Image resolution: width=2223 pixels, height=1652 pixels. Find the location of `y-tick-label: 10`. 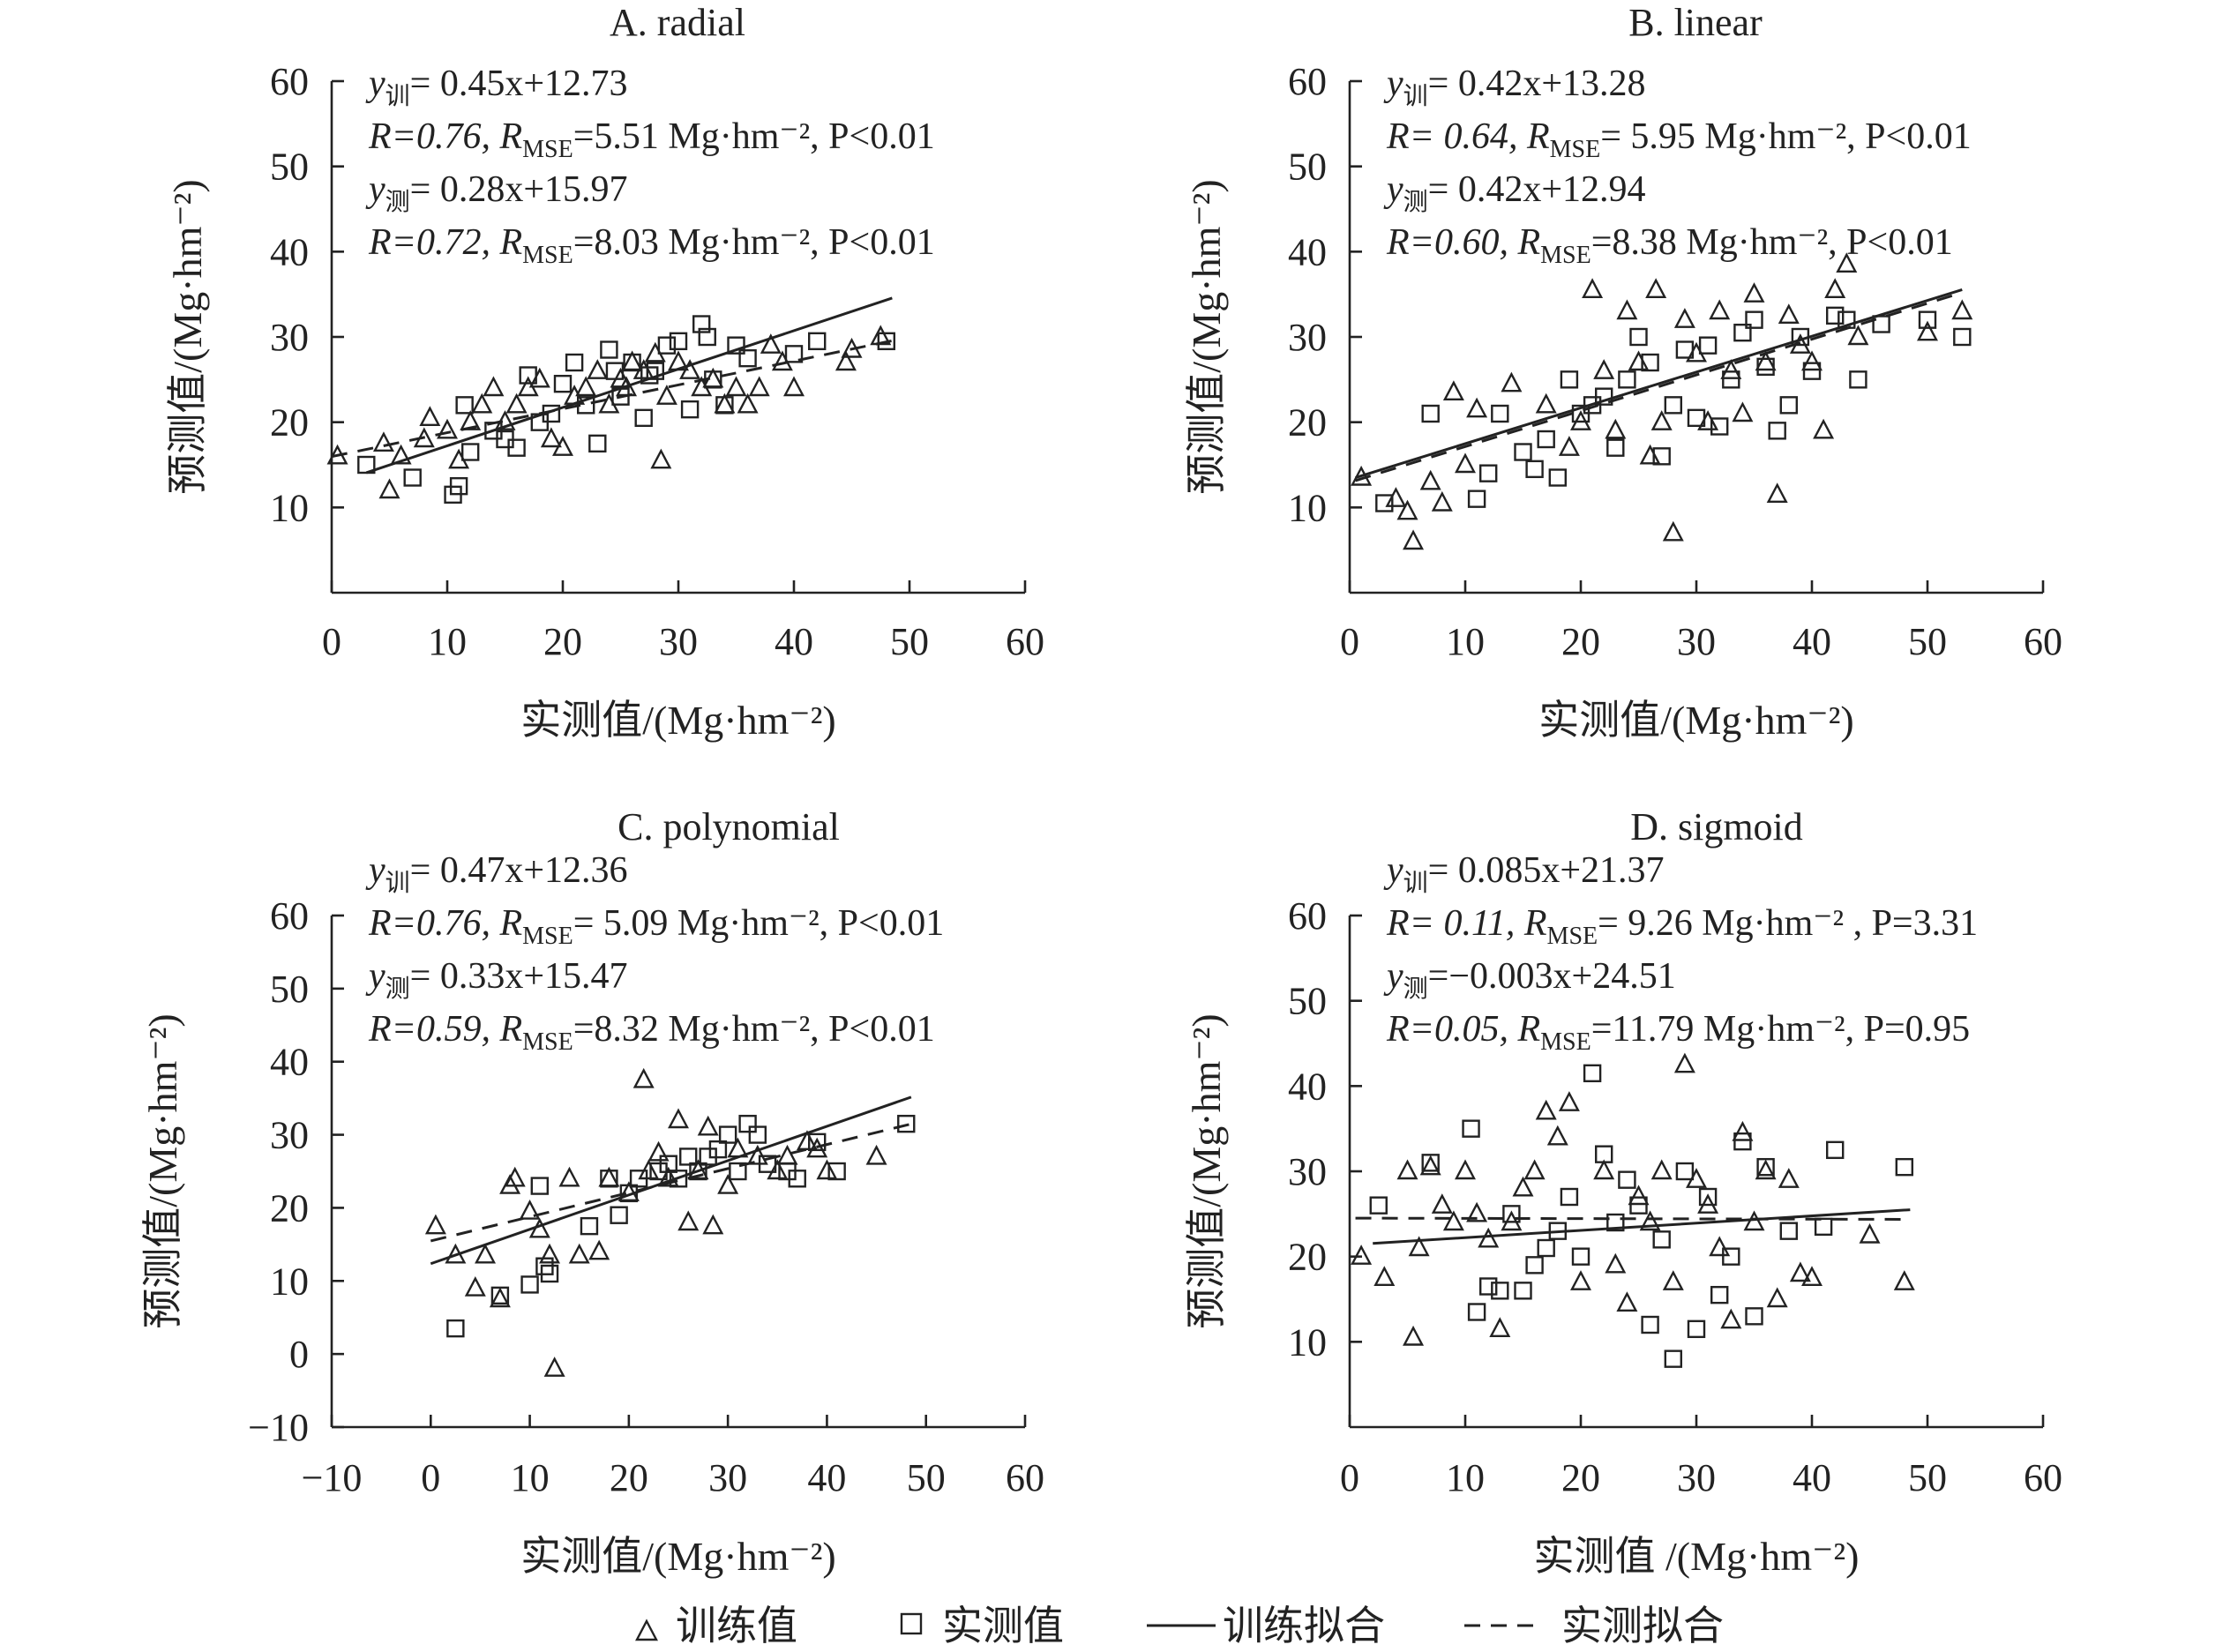

y-tick-label: 10 is located at coordinates (1307, 1342).